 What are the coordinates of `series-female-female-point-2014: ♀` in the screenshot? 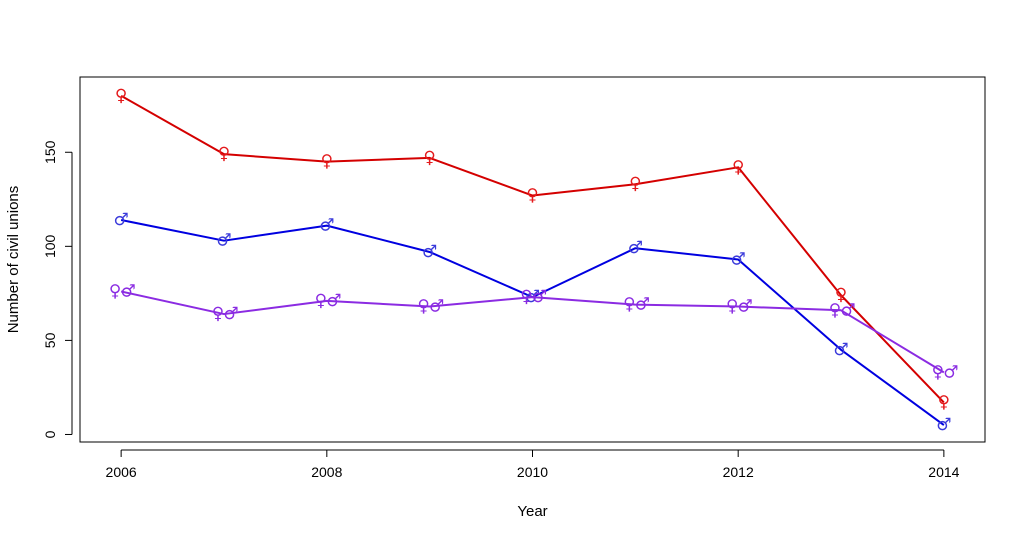 It's located at (944, 402).